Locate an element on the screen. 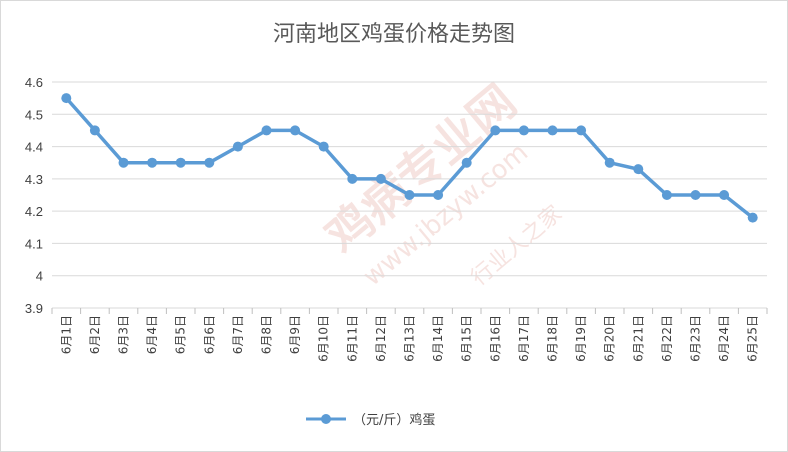  y-tick-label: 4 is located at coordinates (39, 276).